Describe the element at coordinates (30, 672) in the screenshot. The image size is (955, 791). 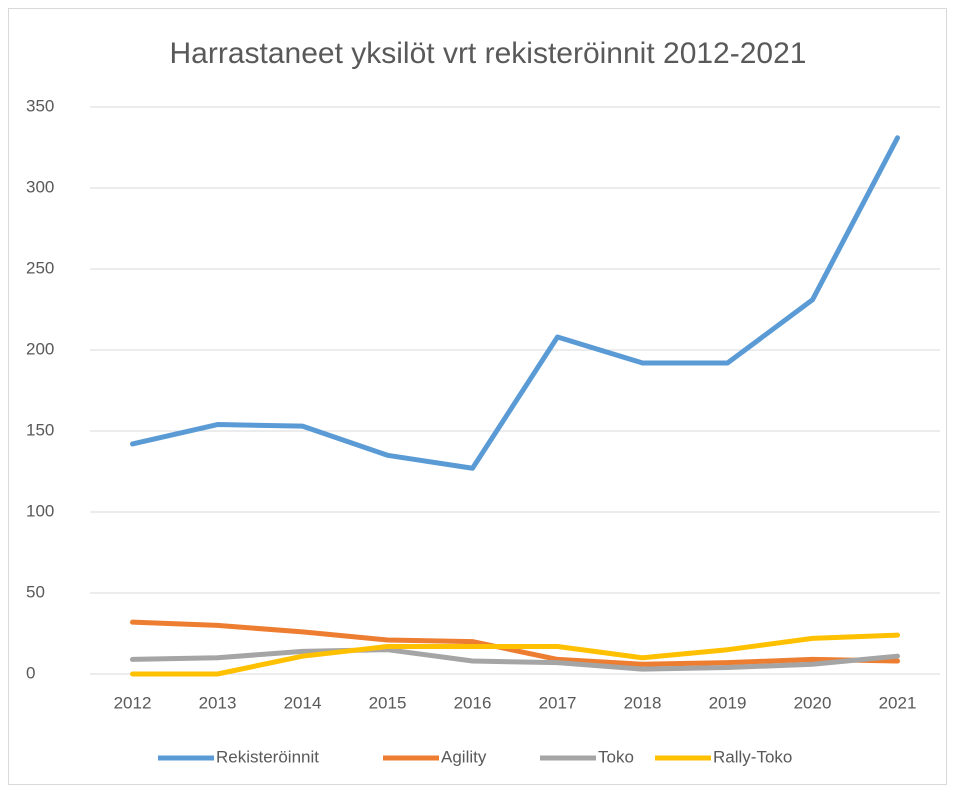
I see `y-tick-label: 0` at that location.